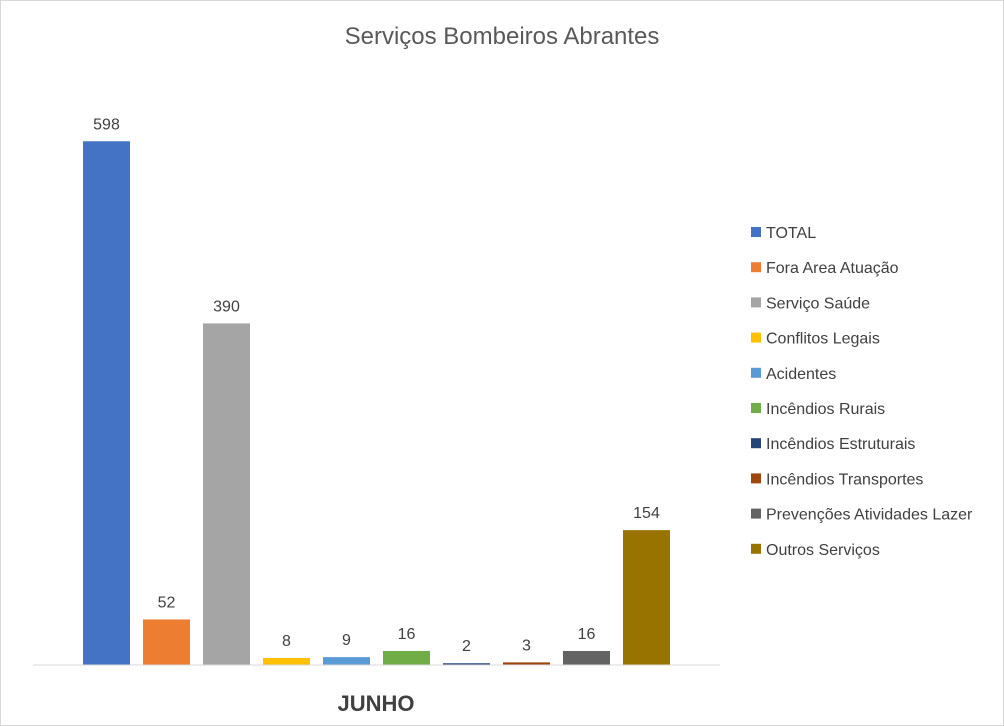 The width and height of the screenshot is (1004, 726). I want to click on data-label-0: 598, so click(106, 124).